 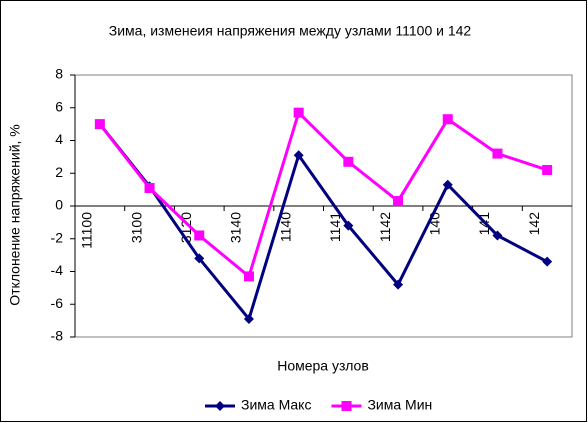 I want to click on legend-label: Зима Макс, so click(x=276, y=405).